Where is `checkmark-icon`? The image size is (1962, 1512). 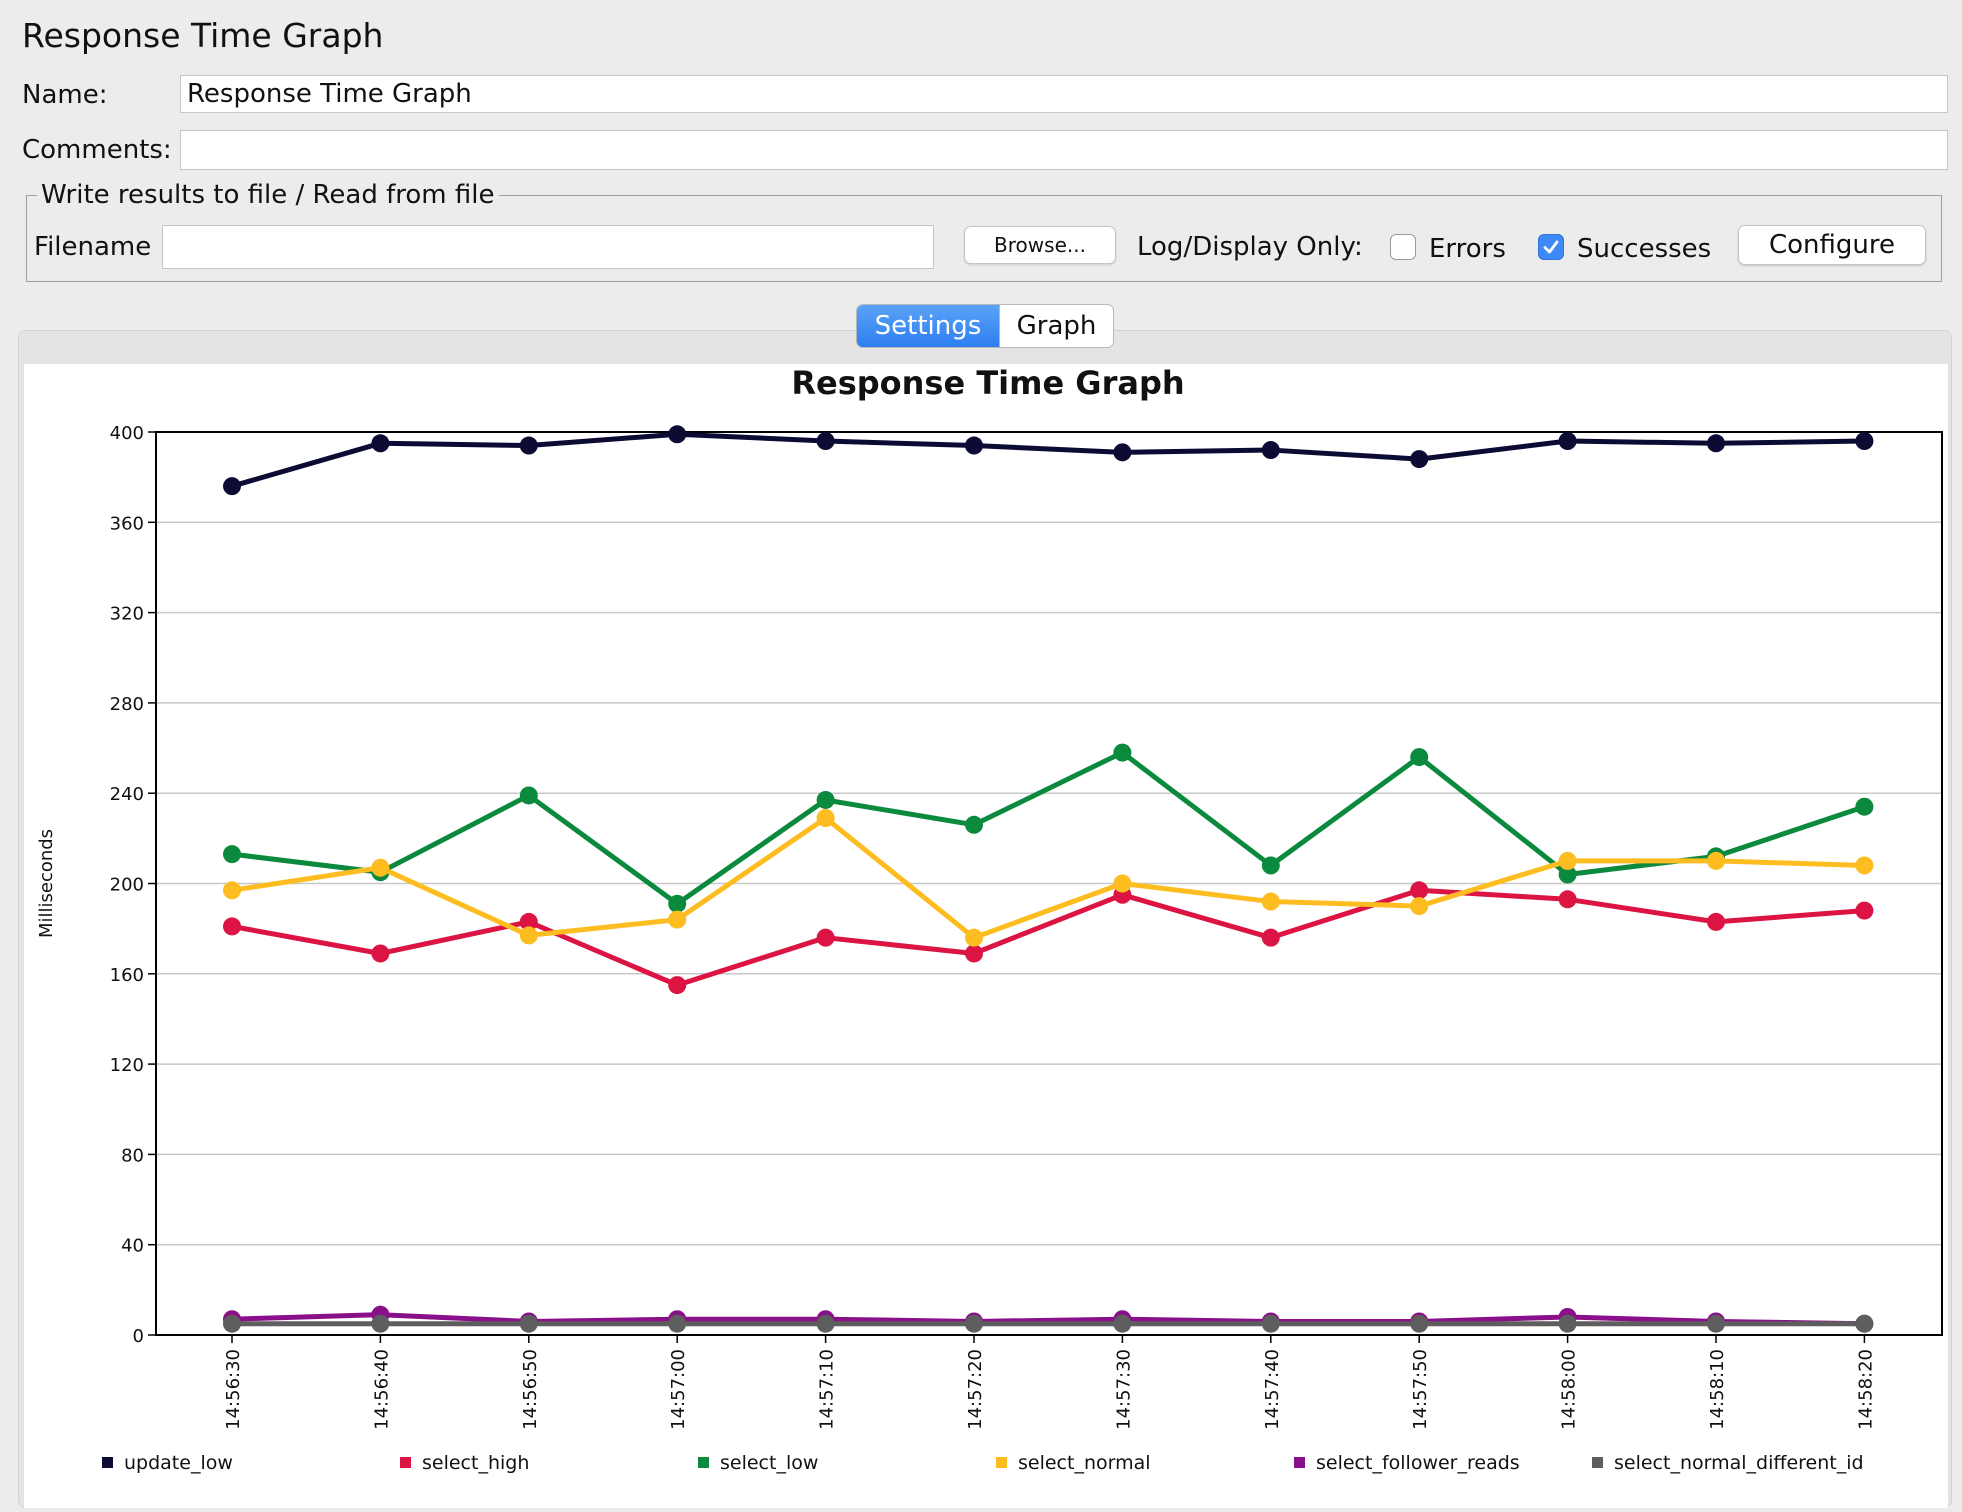 checkmark-icon is located at coordinates (1551, 247).